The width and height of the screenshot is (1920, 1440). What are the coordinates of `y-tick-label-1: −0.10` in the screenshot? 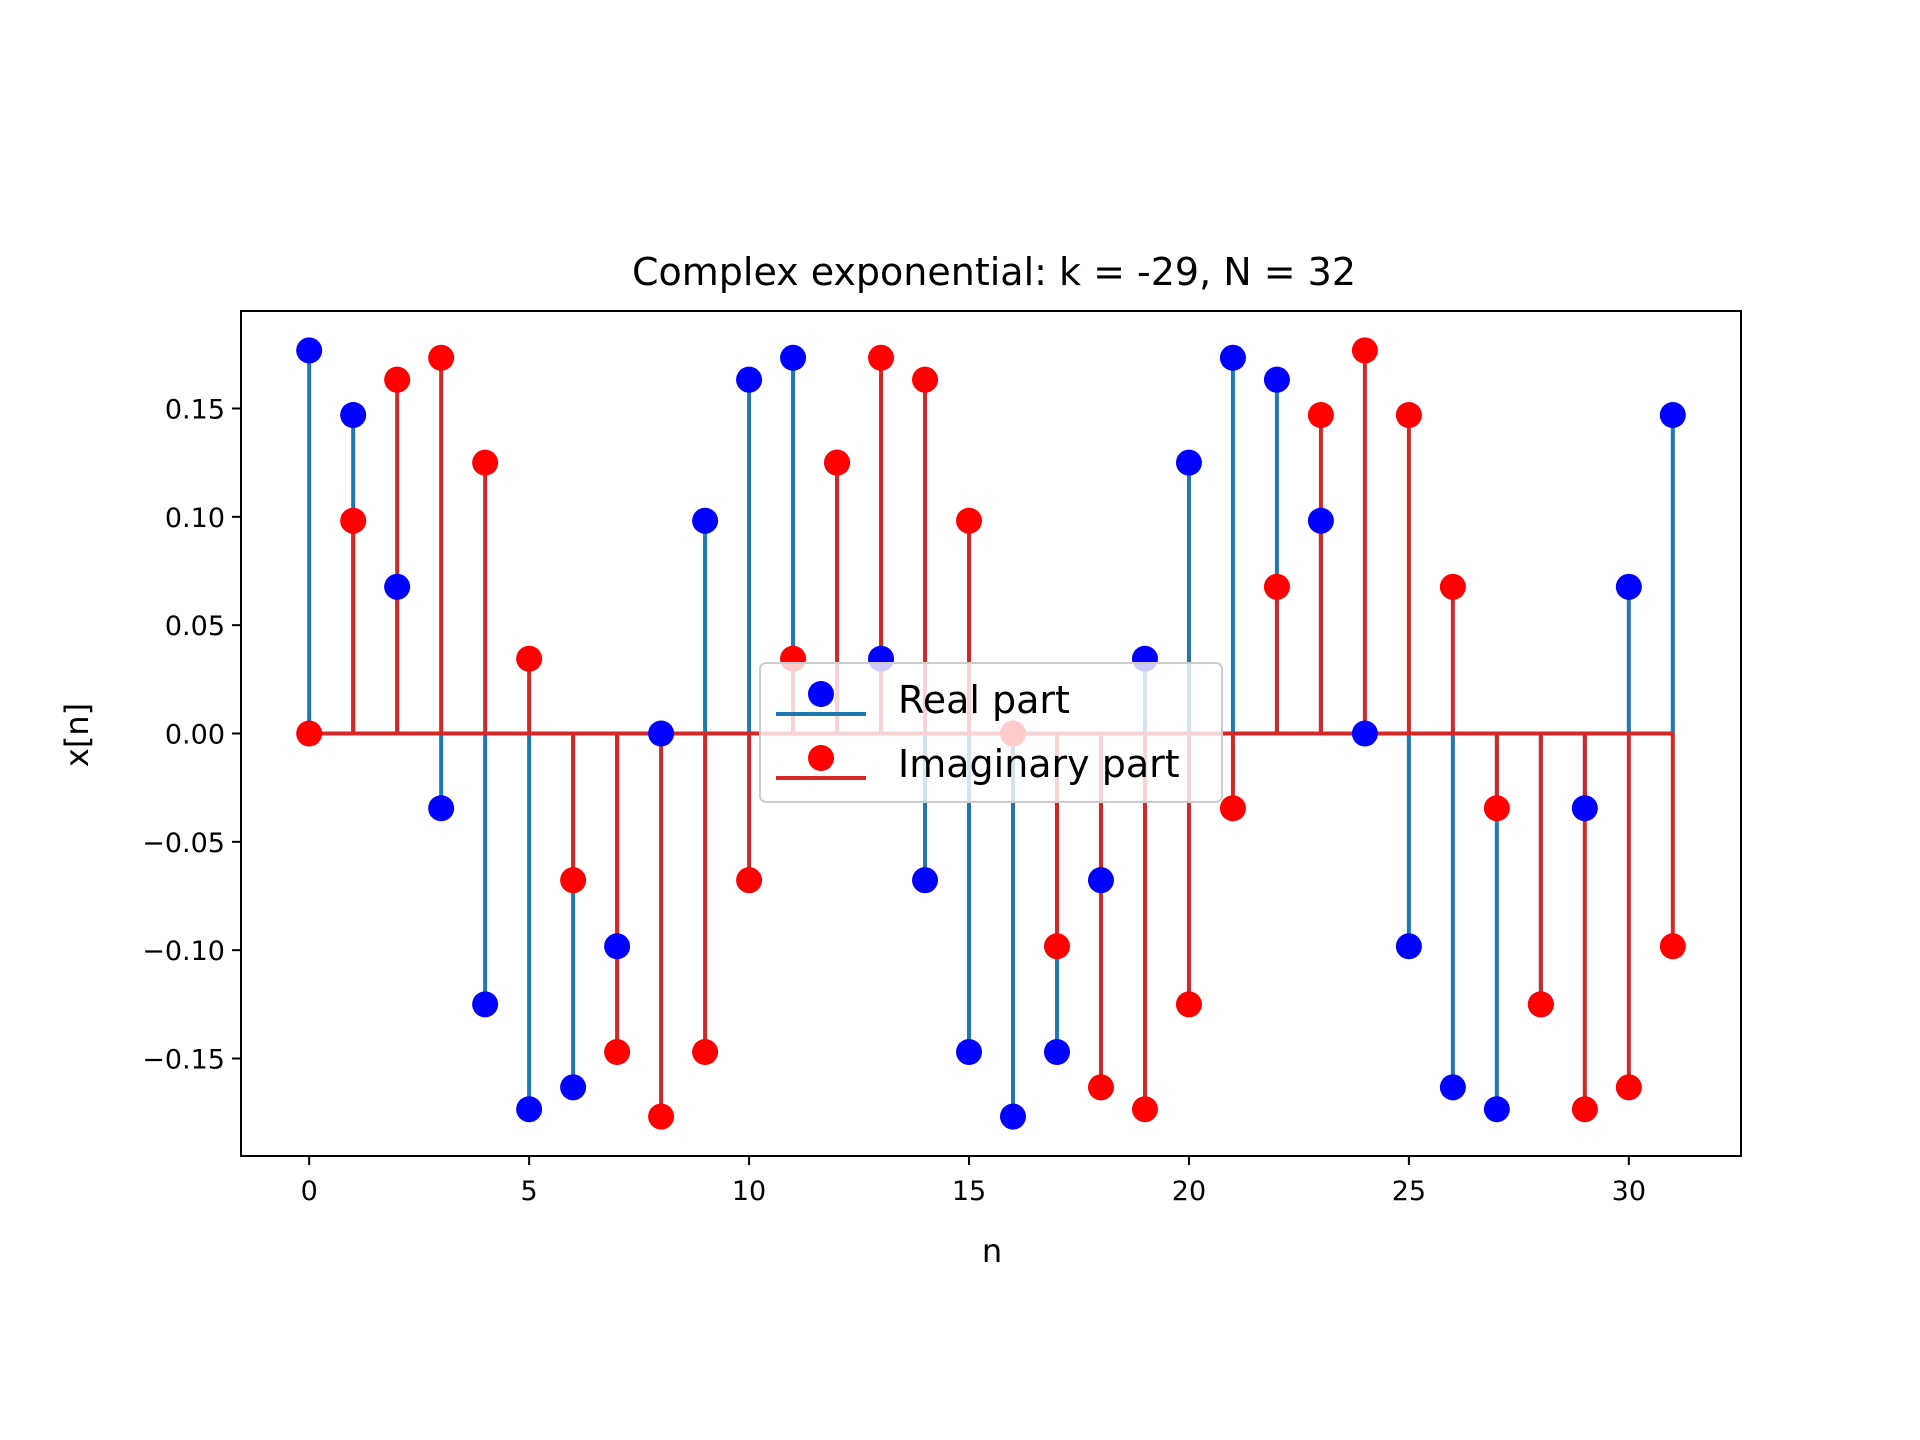 It's located at (183, 951).